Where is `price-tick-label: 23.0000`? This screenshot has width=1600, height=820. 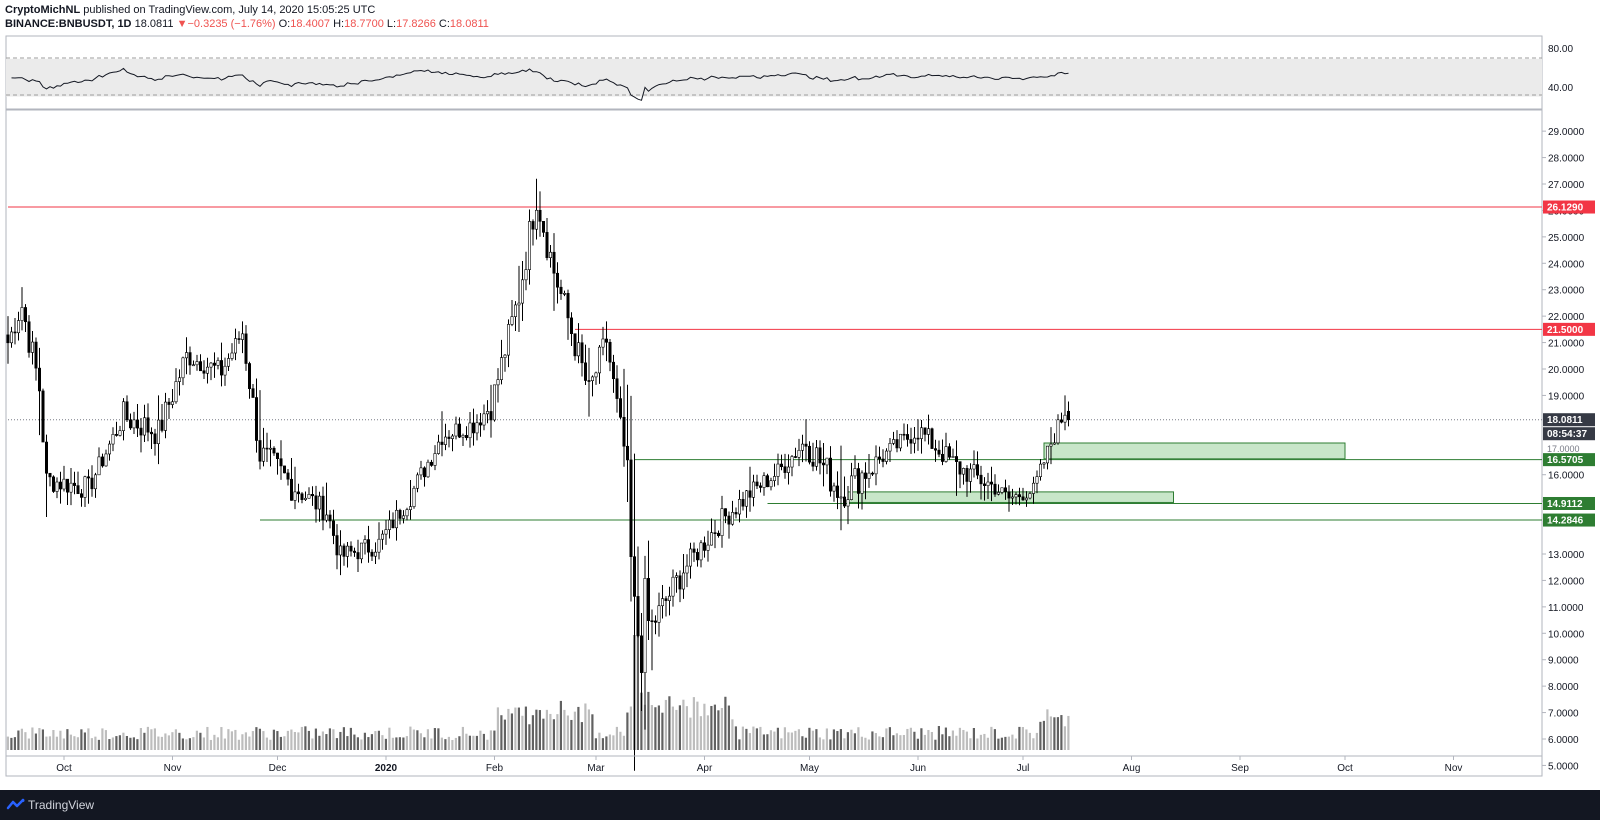
price-tick-label: 23.0000 is located at coordinates (1566, 291).